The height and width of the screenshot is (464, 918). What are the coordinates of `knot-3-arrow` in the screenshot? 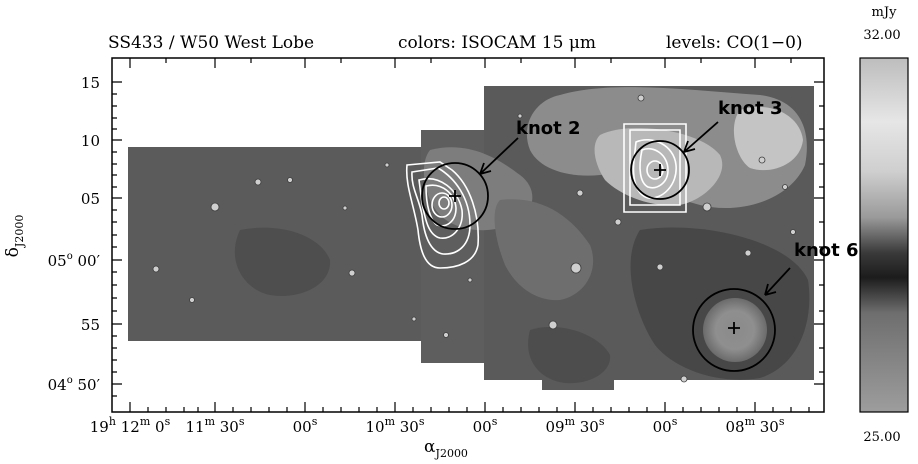 It's located at (701, 137).